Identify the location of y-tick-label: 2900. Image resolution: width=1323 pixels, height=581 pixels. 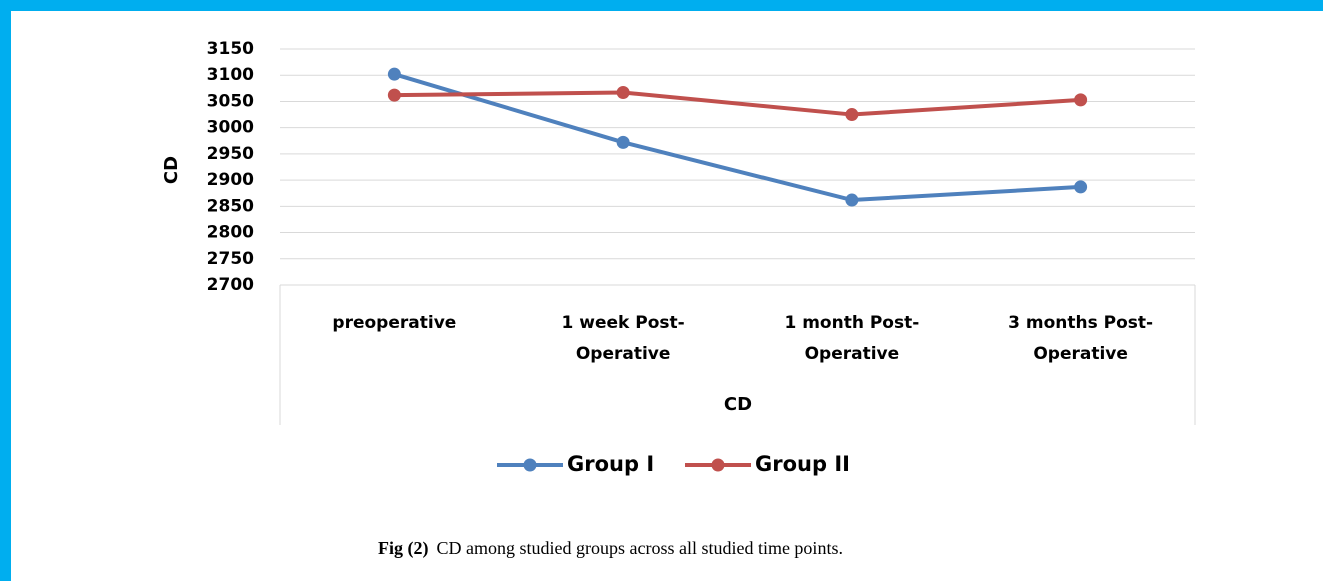
(230, 180).